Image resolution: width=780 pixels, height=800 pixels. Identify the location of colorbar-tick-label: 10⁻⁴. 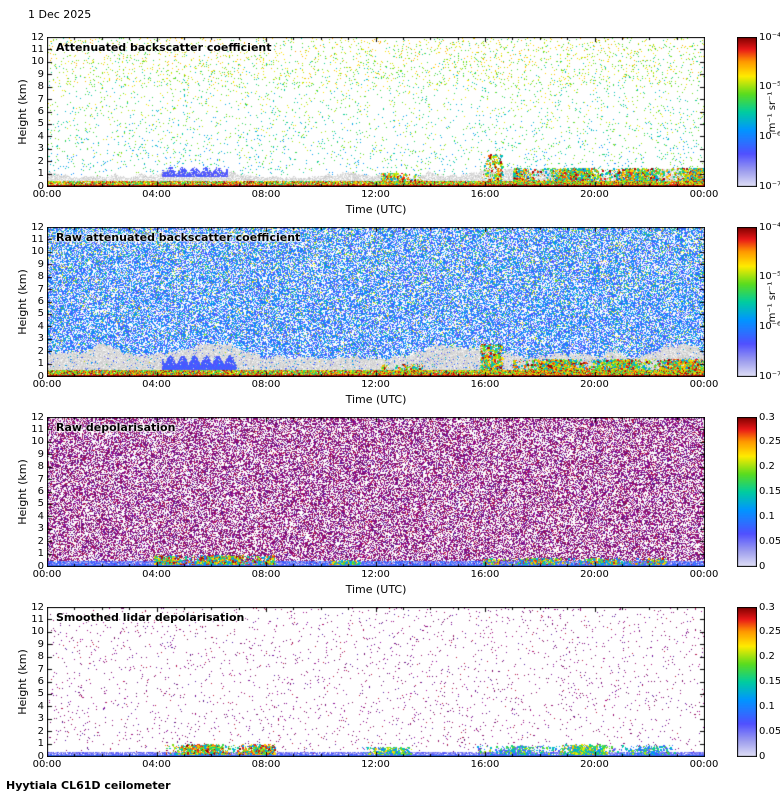
(769, 37).